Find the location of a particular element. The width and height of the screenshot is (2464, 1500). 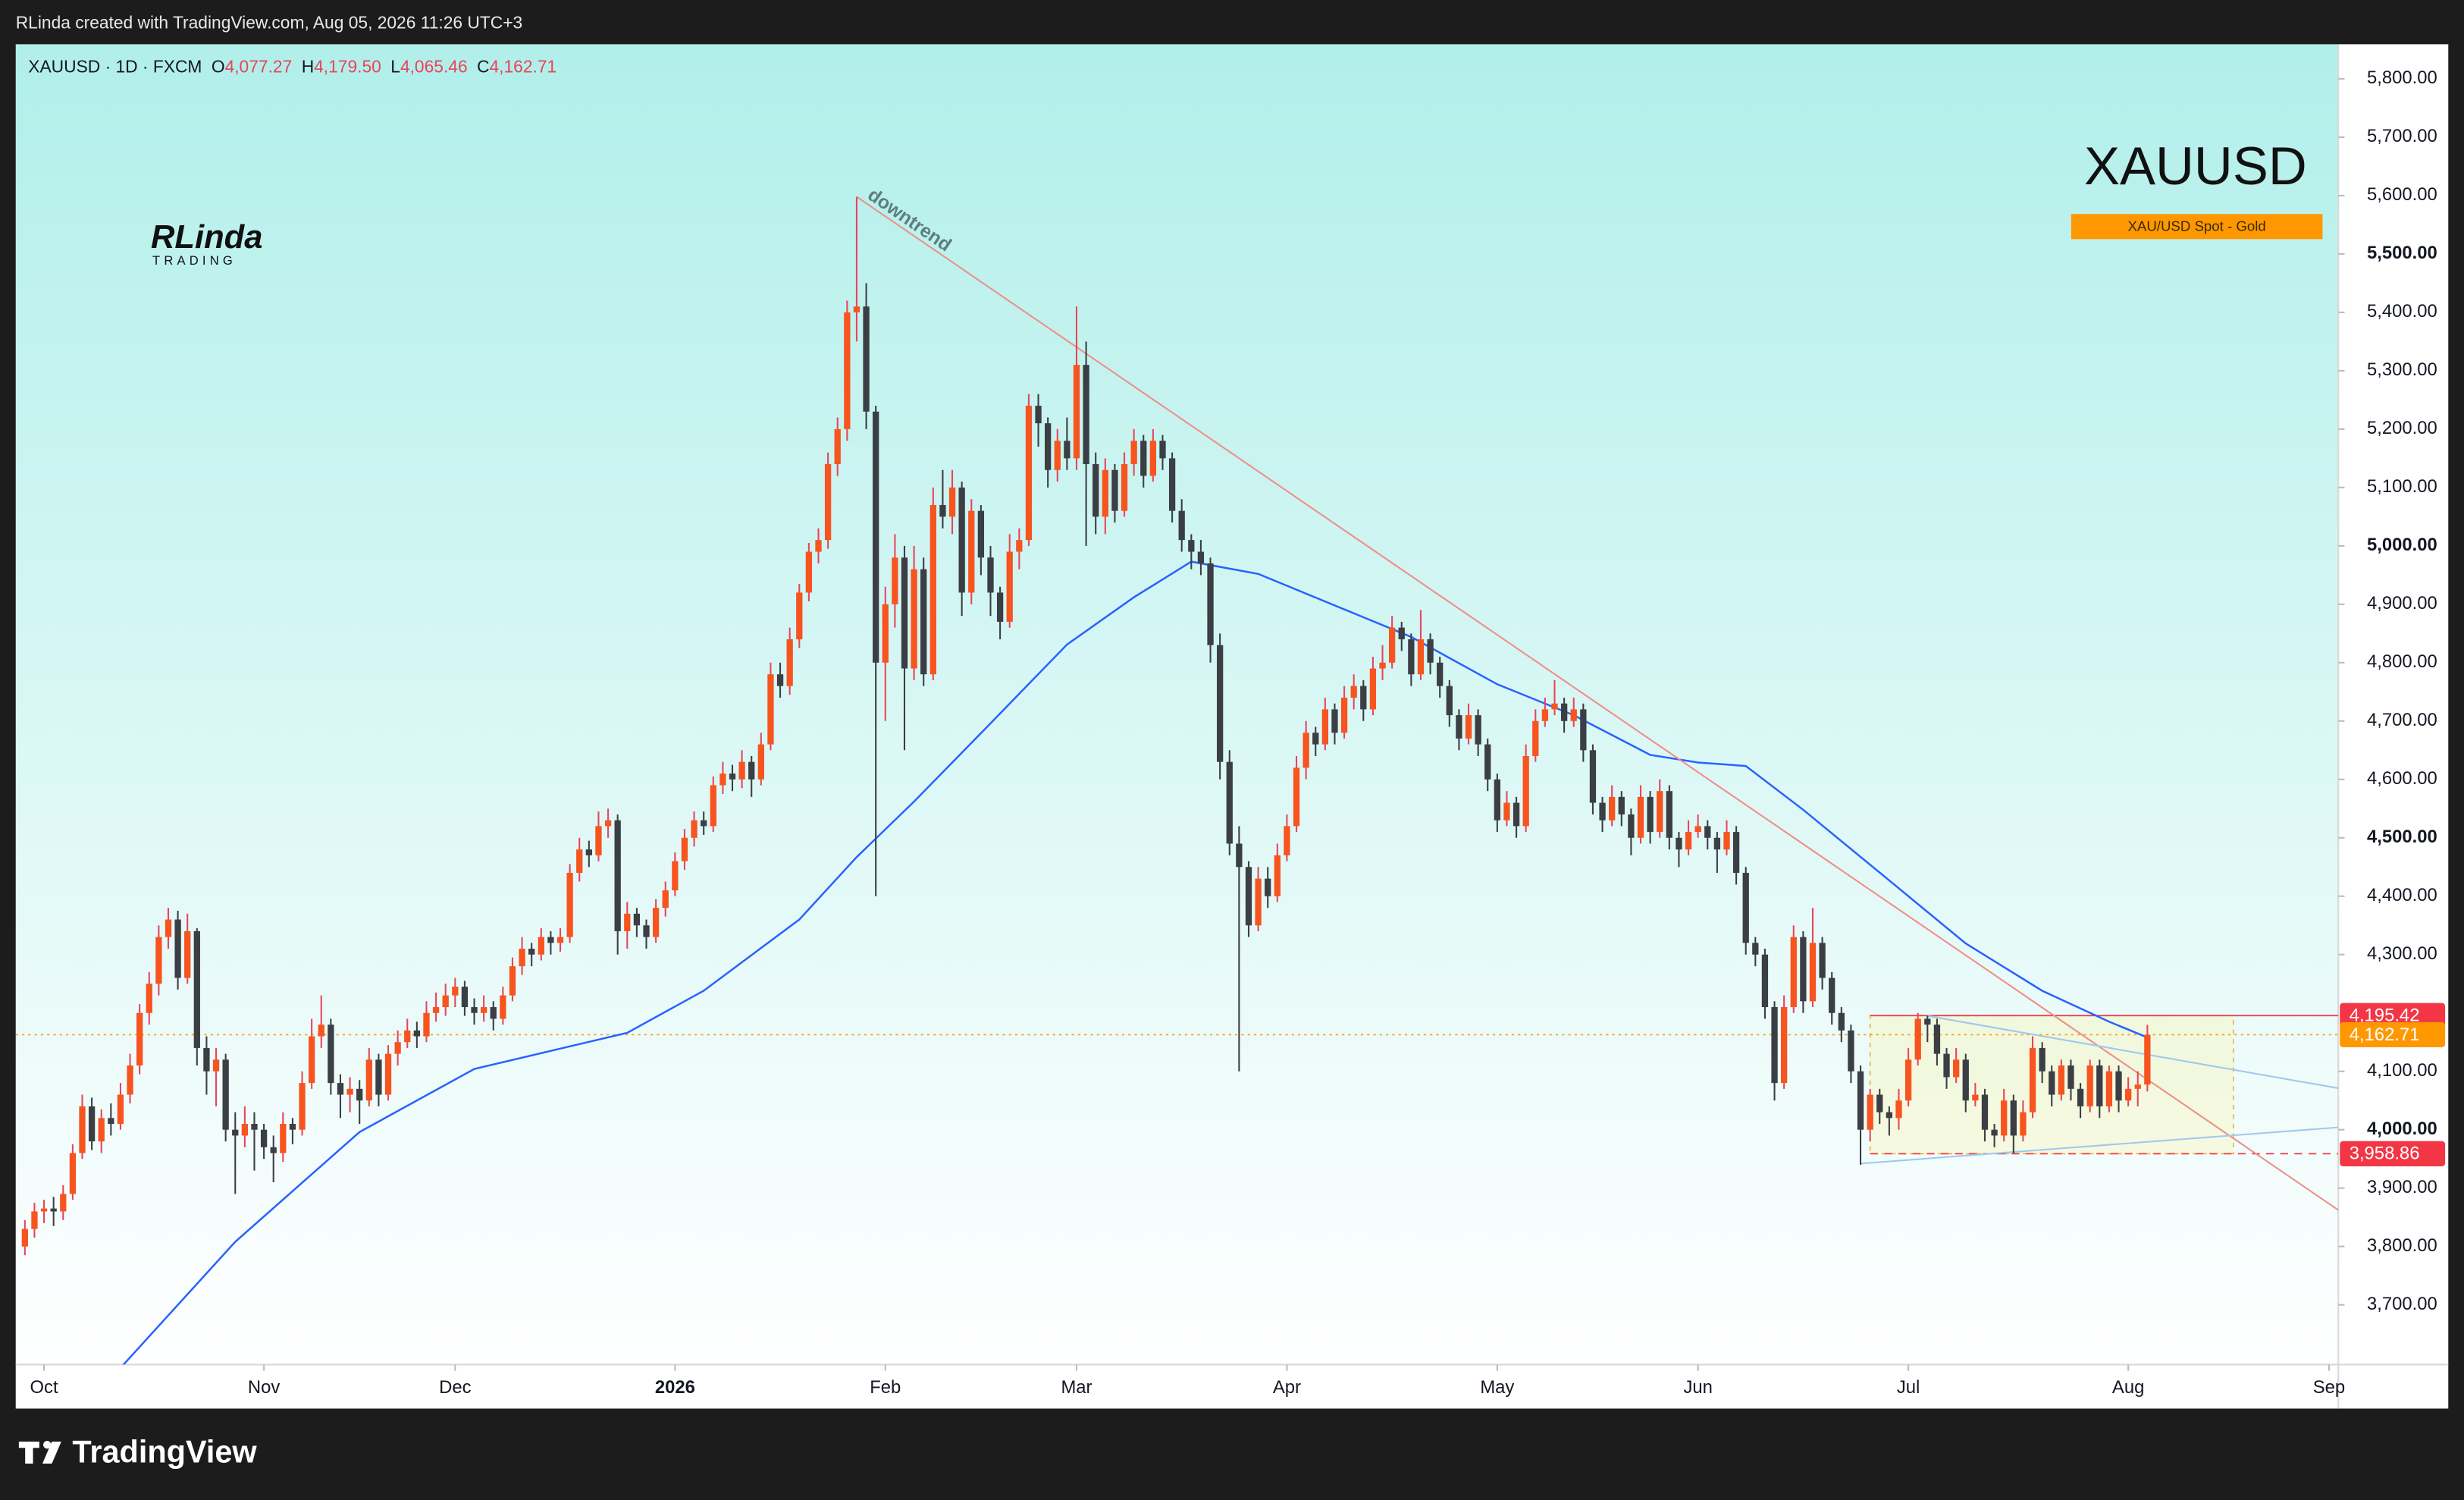

y-tick-label: 4,900.00 is located at coordinates (2402, 603).